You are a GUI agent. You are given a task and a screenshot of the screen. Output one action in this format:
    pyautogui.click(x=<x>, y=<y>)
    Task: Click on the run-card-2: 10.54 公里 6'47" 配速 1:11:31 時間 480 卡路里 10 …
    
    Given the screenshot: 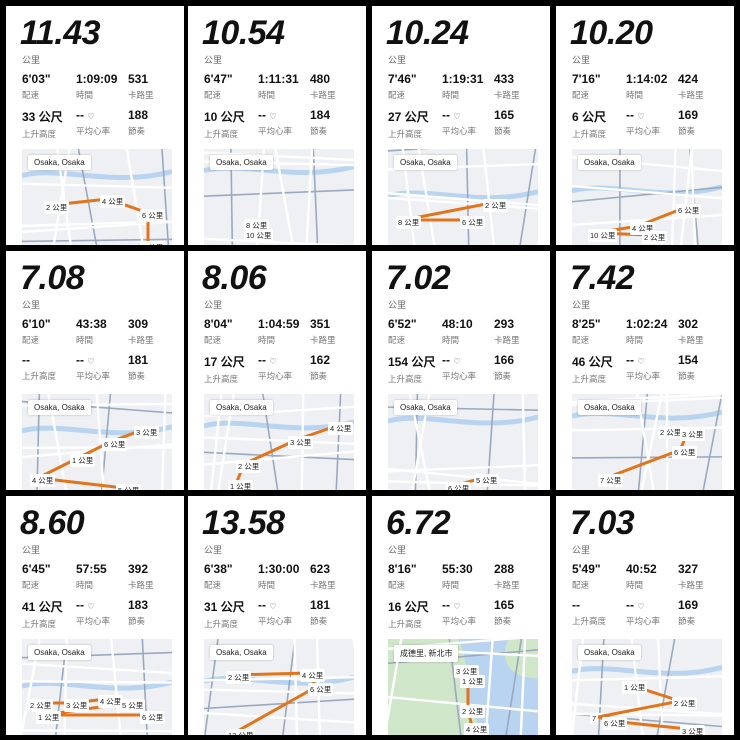 What is the action you would take?
    pyautogui.click(x=277, y=125)
    